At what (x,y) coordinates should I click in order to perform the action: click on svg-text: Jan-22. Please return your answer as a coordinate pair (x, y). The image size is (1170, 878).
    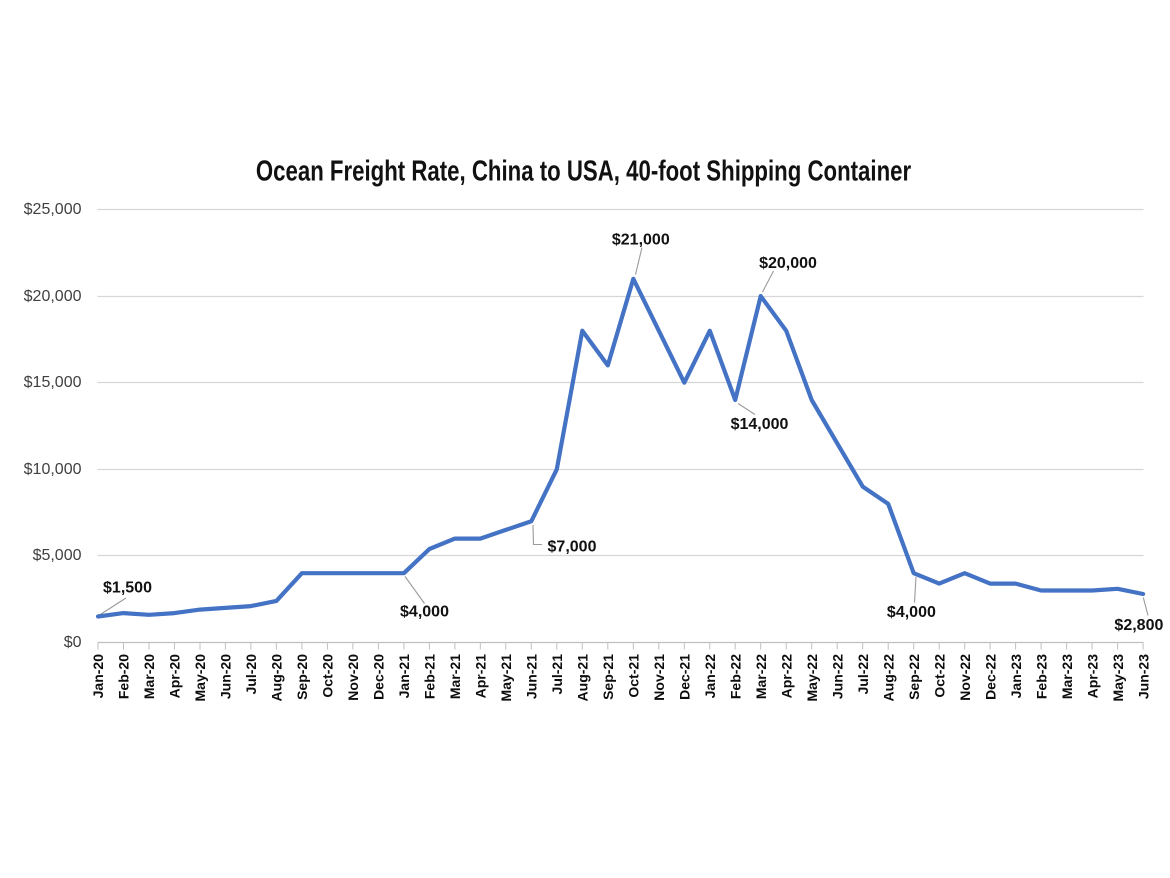
    Looking at the image, I should click on (710, 676).